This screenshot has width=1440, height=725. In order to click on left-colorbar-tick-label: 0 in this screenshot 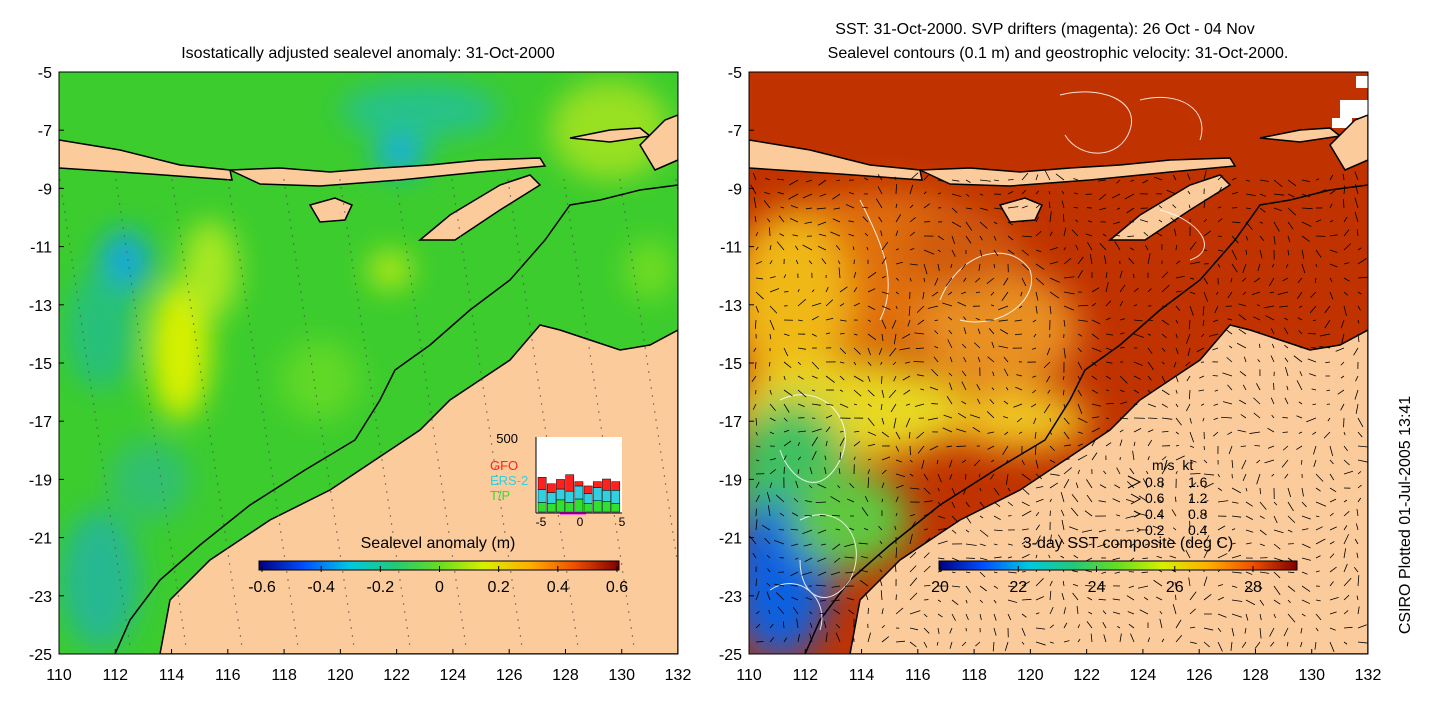, I will do `click(439, 587)`.